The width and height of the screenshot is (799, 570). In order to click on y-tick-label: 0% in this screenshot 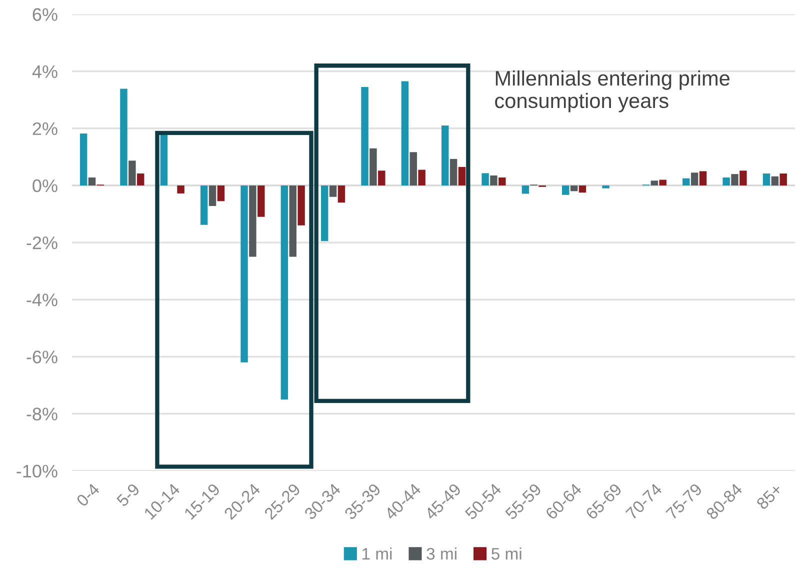, I will do `click(45, 185)`.